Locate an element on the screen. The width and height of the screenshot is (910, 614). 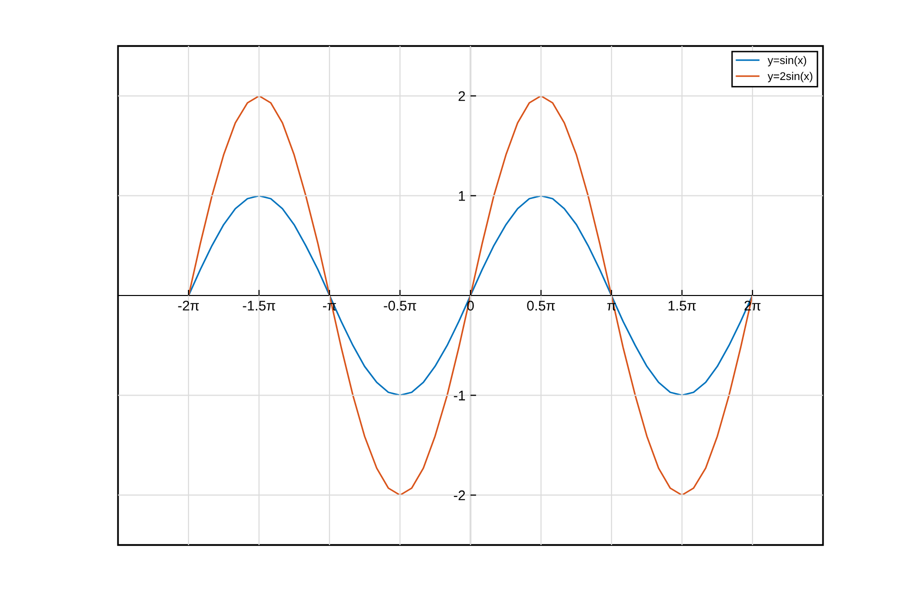
x-tick-label: -2π is located at coordinates (188, 305).